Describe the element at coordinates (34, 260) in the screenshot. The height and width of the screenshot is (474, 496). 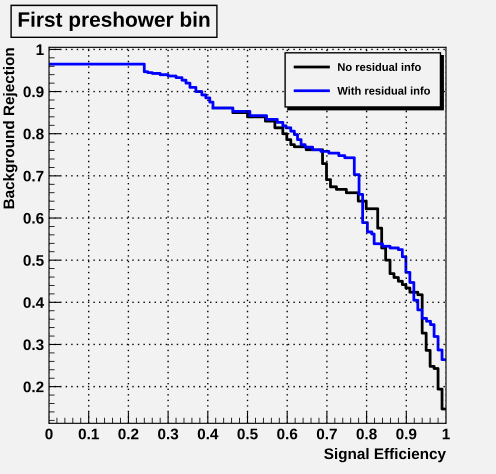
I see `y-tick-label: 0.5` at that location.